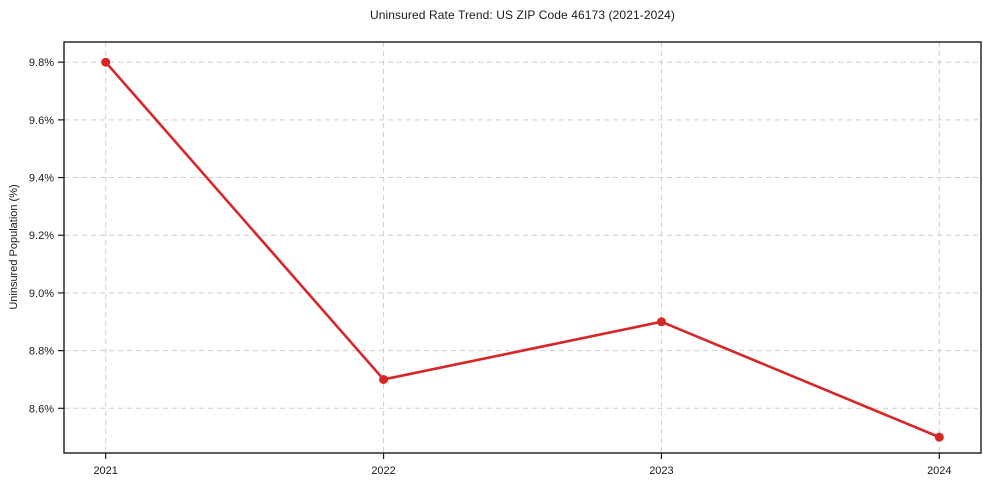  I want to click on y-tick-label: 9.0%, so click(41, 294).